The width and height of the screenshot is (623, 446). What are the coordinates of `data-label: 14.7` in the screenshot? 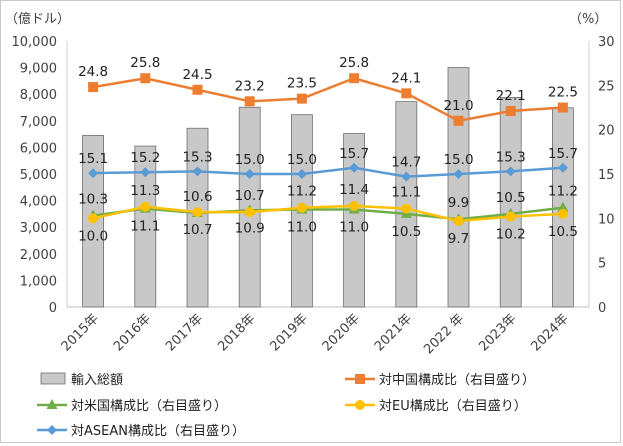 It's located at (406, 163).